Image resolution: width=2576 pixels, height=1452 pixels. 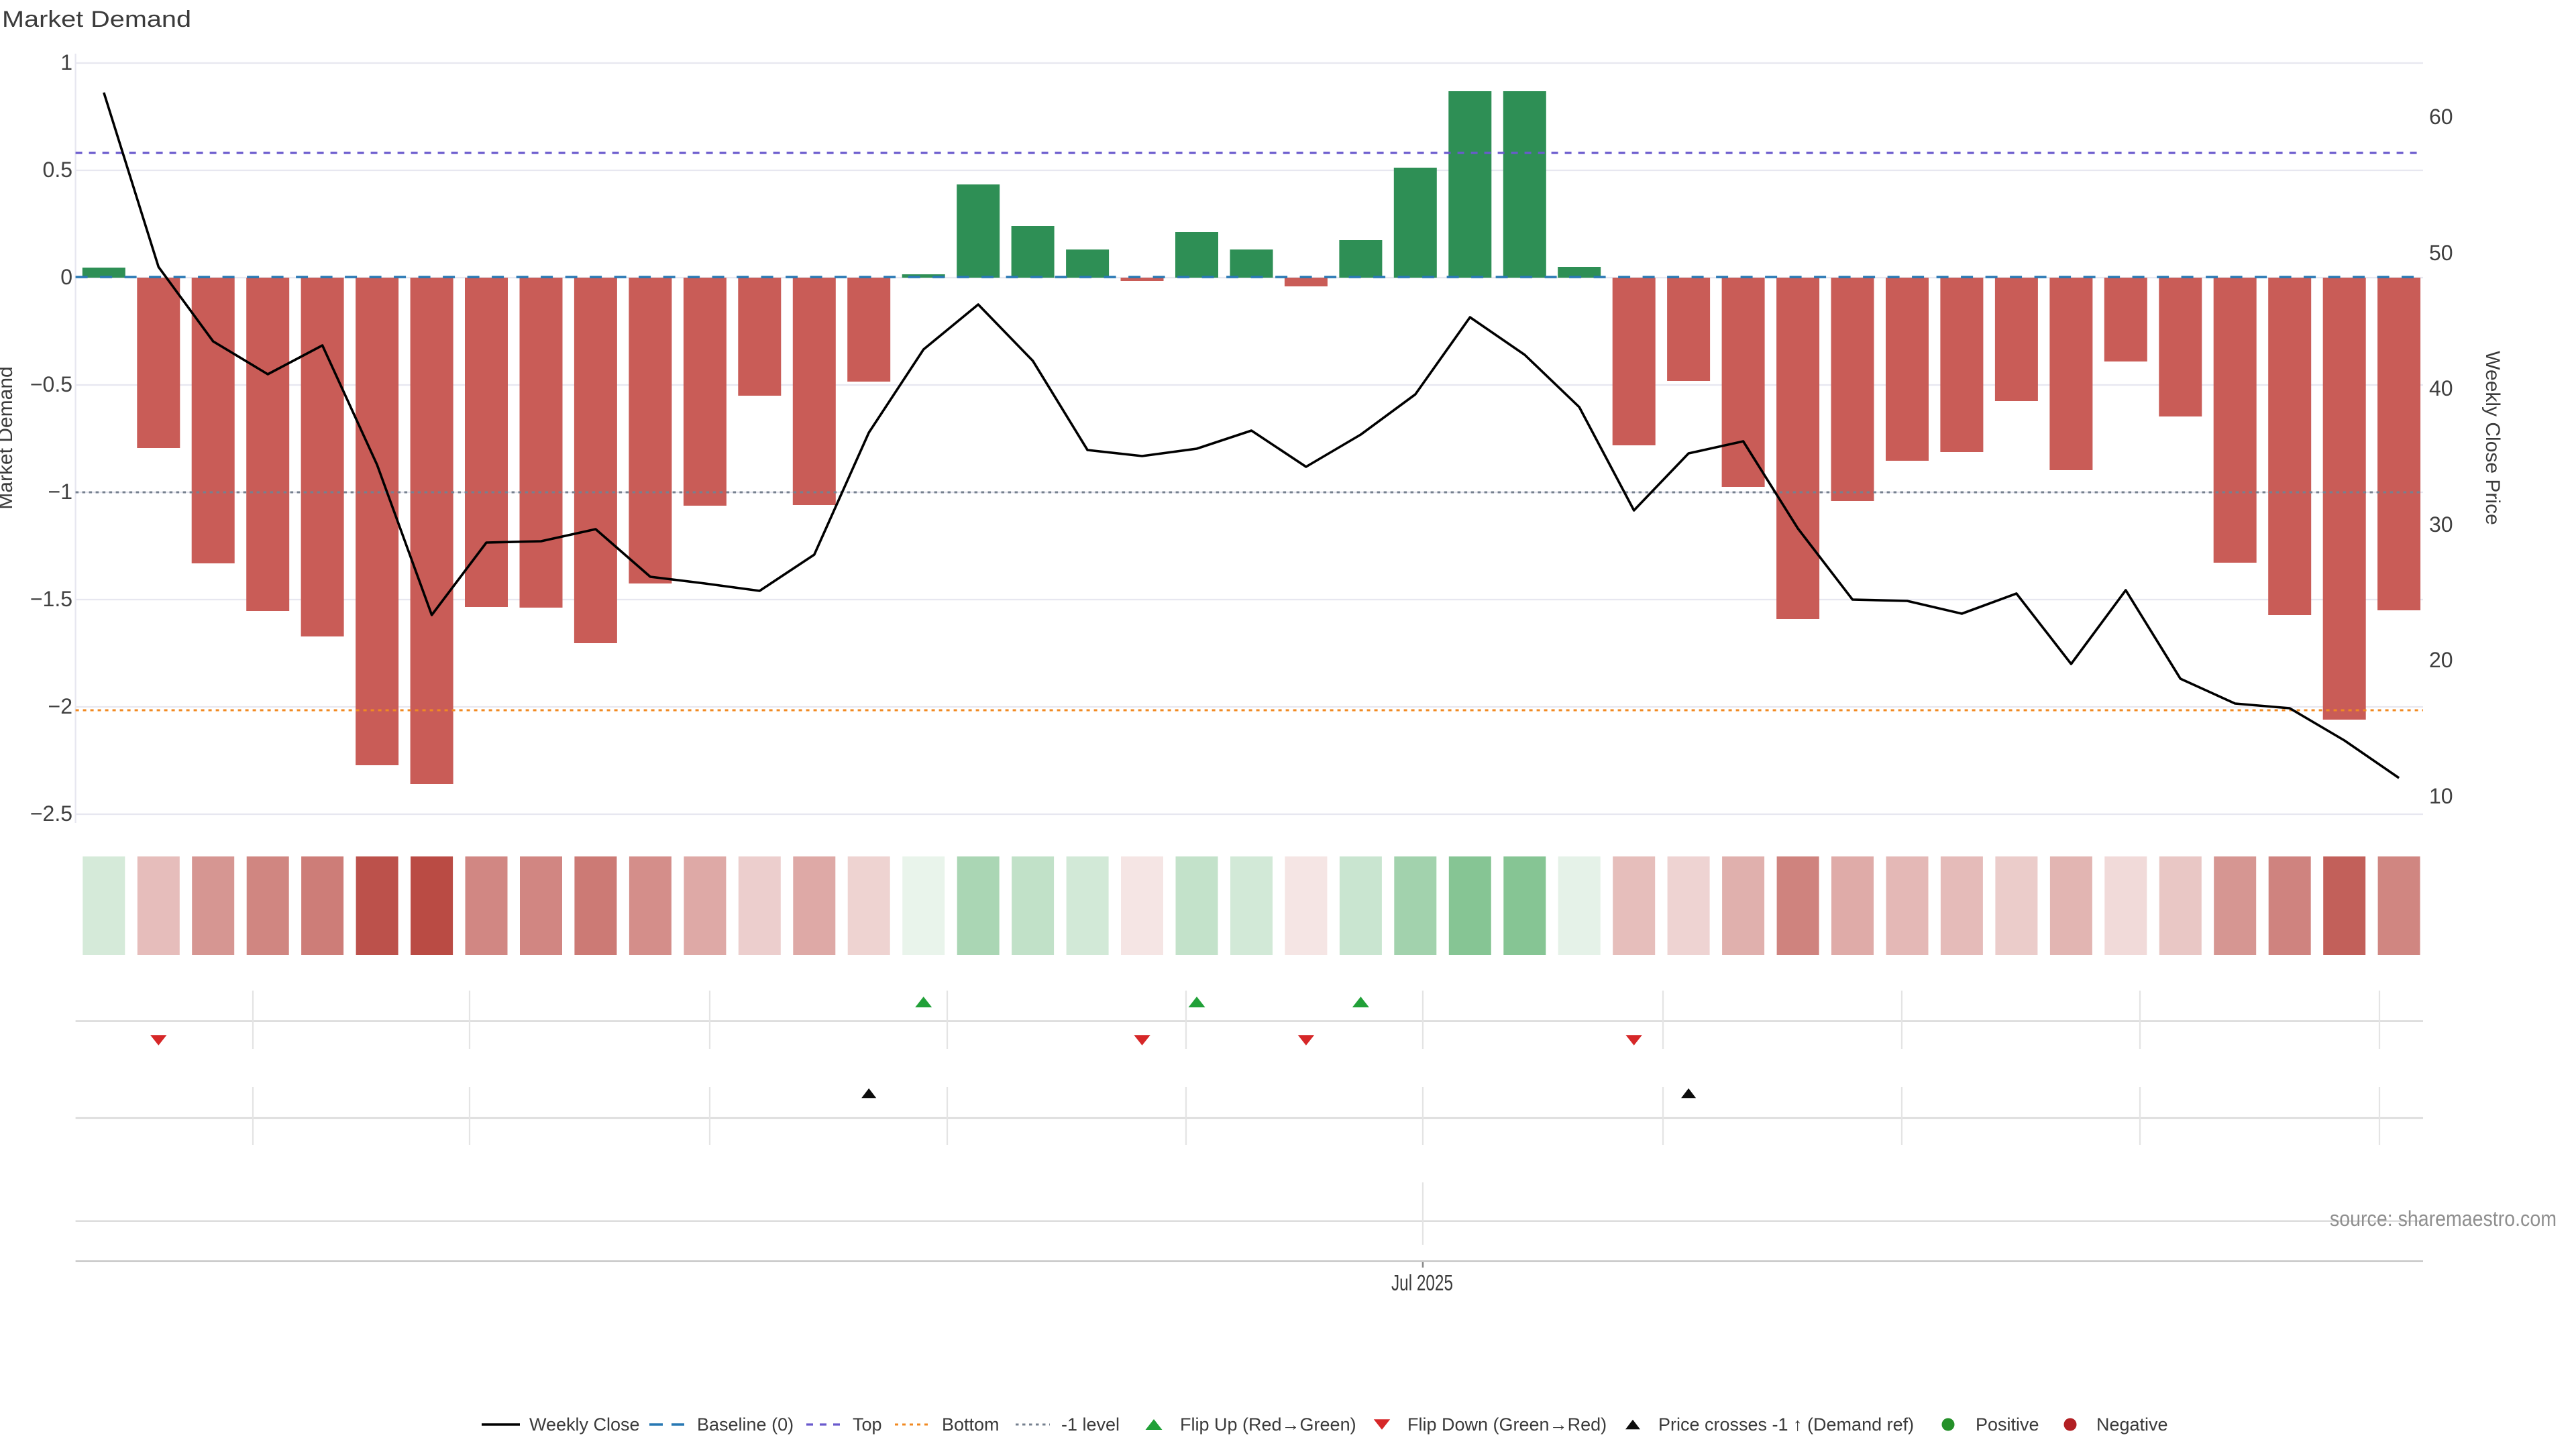 What do you see at coordinates (2441, 253) in the screenshot?
I see `svg-text: 50` at bounding box center [2441, 253].